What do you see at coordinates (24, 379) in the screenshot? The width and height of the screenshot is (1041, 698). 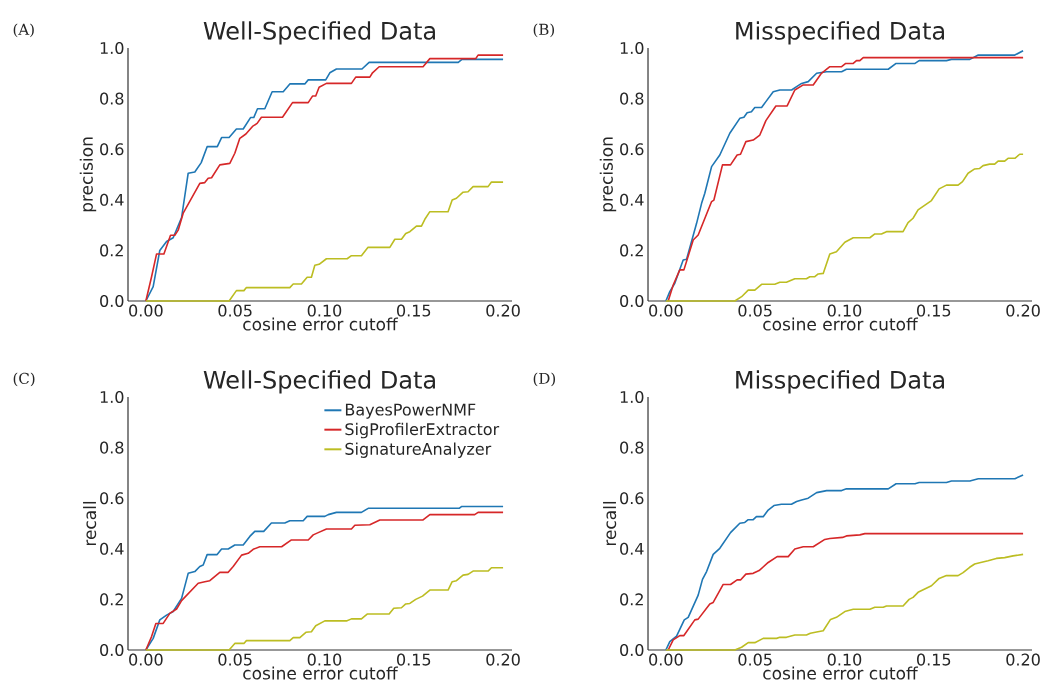 I see `text: (C)` at bounding box center [24, 379].